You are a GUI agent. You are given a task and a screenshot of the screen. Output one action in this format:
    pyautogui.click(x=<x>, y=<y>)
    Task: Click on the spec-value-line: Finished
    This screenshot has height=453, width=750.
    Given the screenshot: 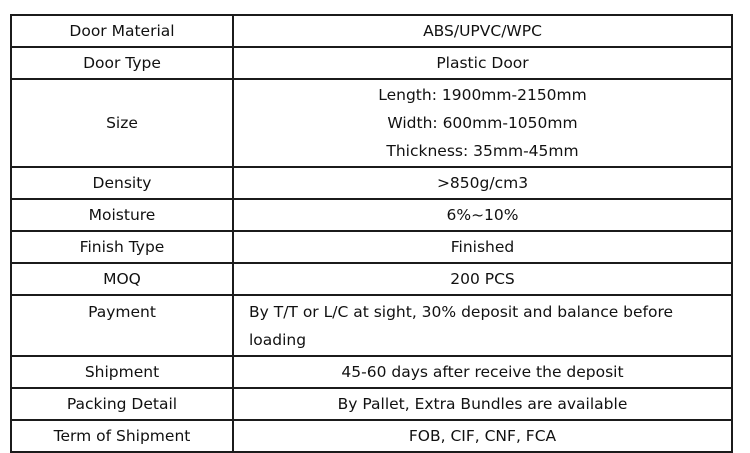 What is the action you would take?
    pyautogui.click(x=482, y=247)
    